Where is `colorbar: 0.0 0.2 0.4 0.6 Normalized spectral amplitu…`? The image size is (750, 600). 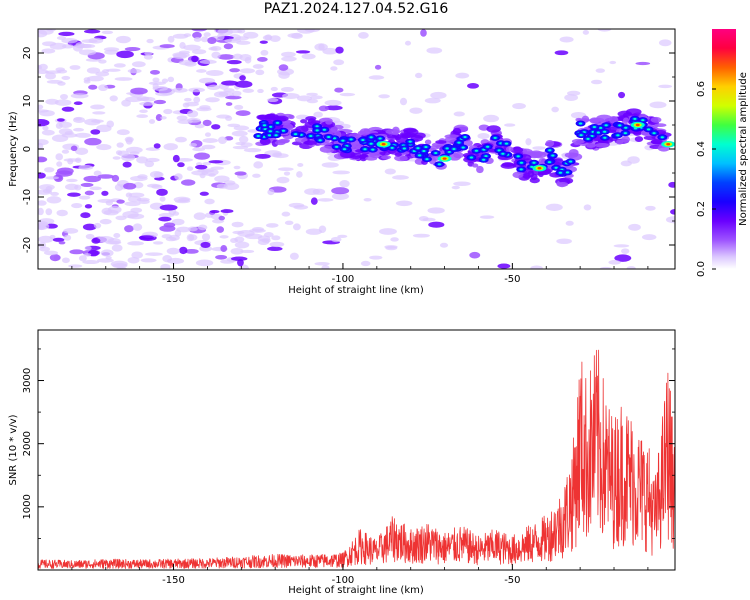 colorbar: 0.0 0.2 0.4 0.6 Normalized spectral amplitu… is located at coordinates (722, 153).